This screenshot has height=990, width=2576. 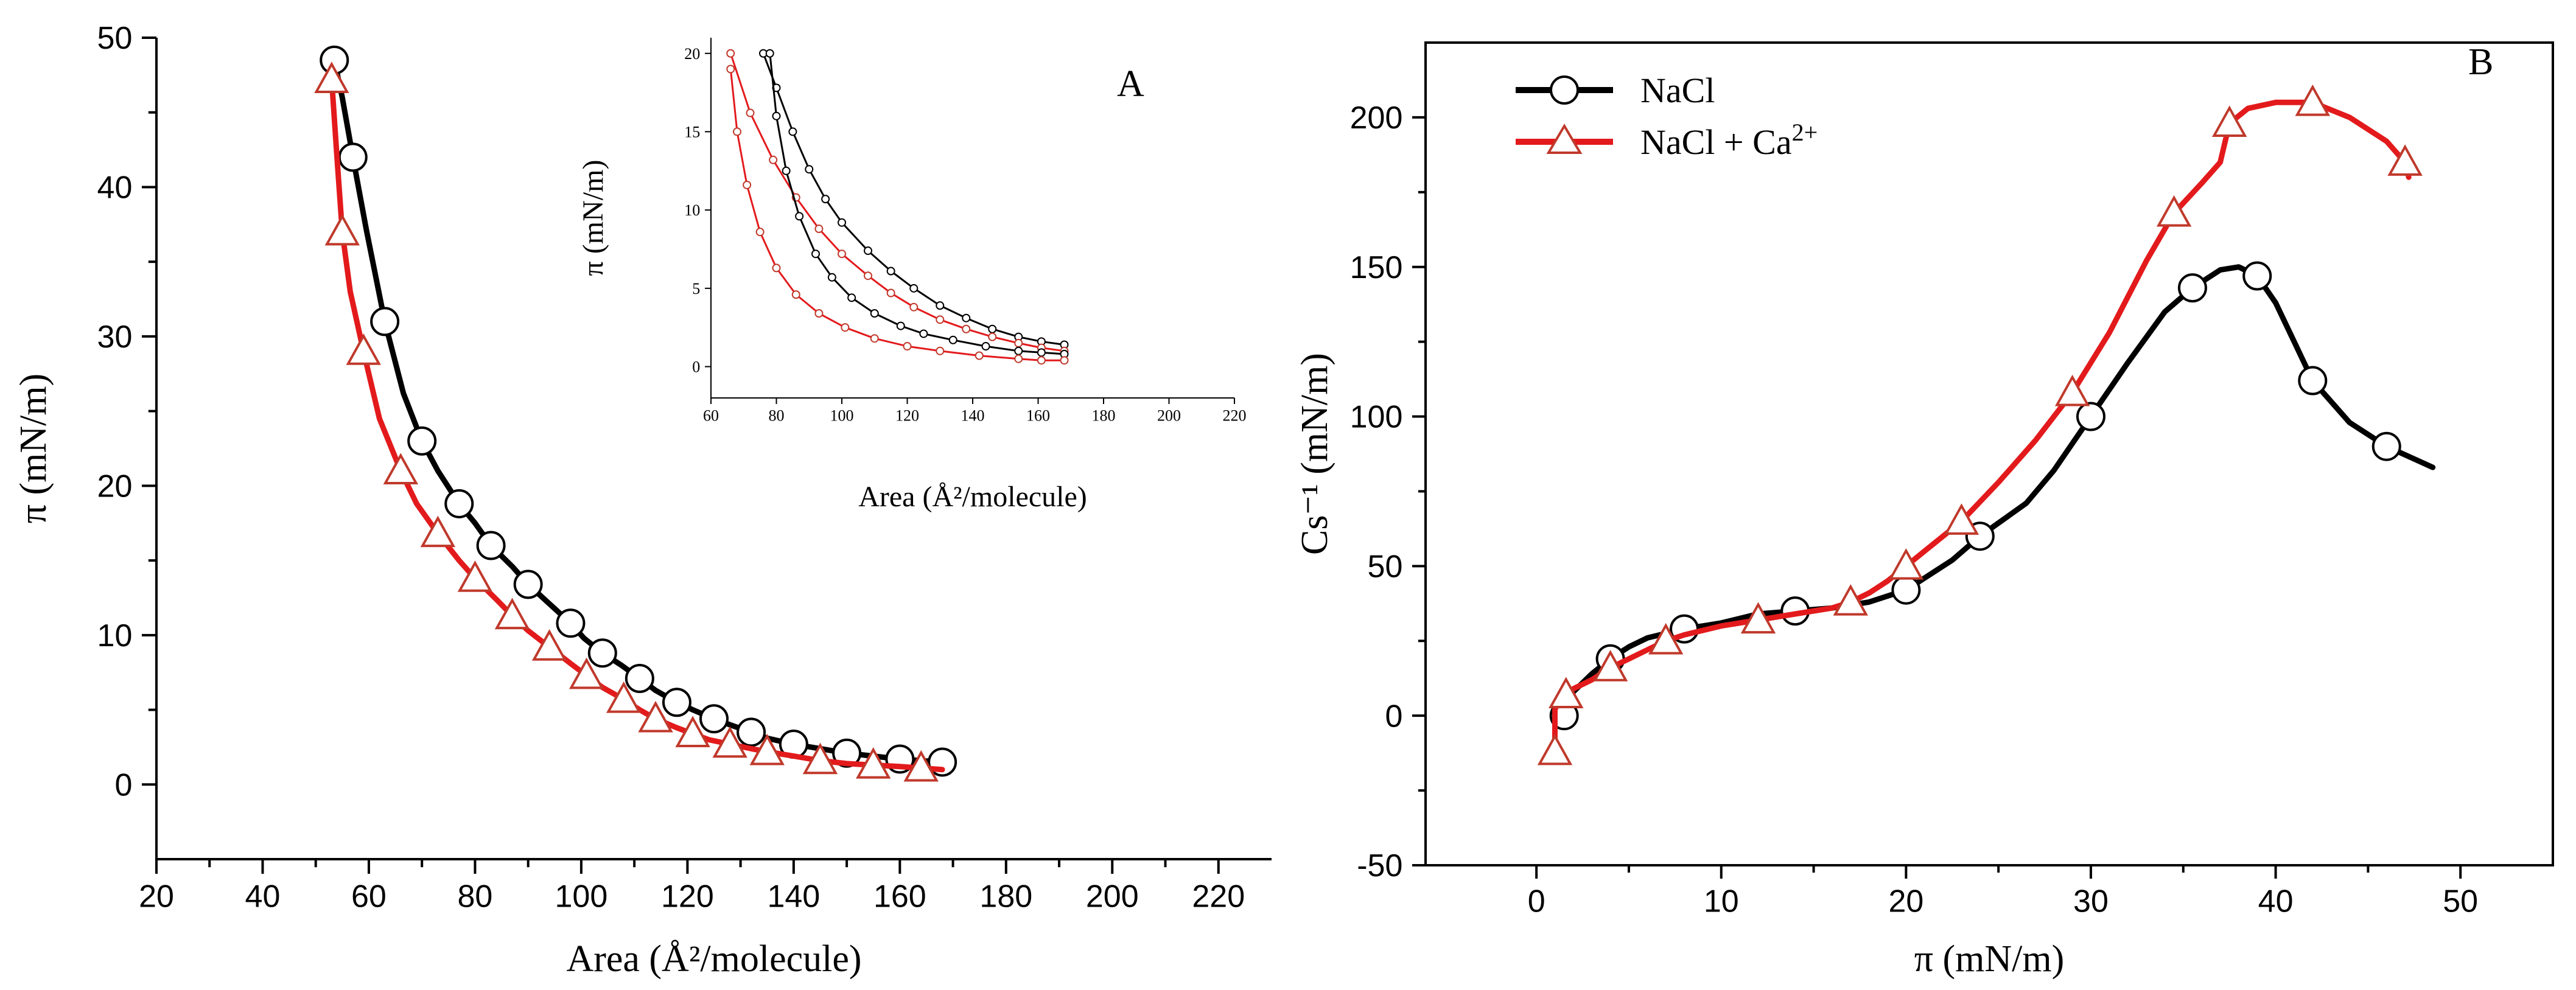 I want to click on inset-series-group, so click(x=897, y=207).